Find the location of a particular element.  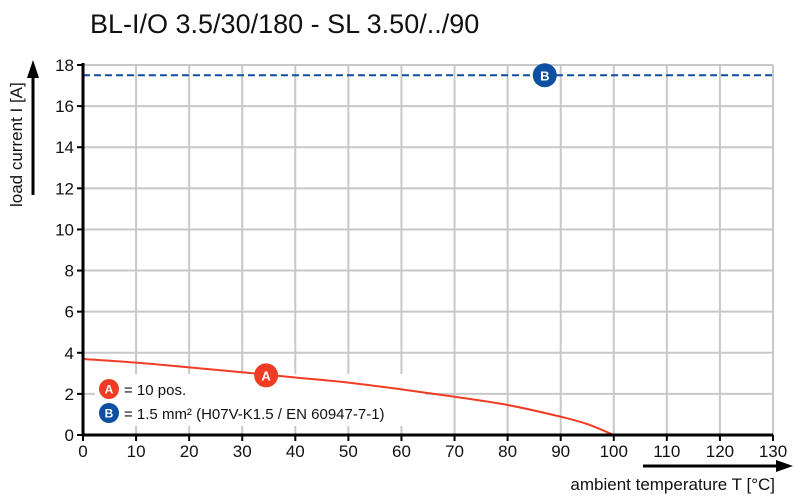

x-tick-label: 100 is located at coordinates (614, 451).